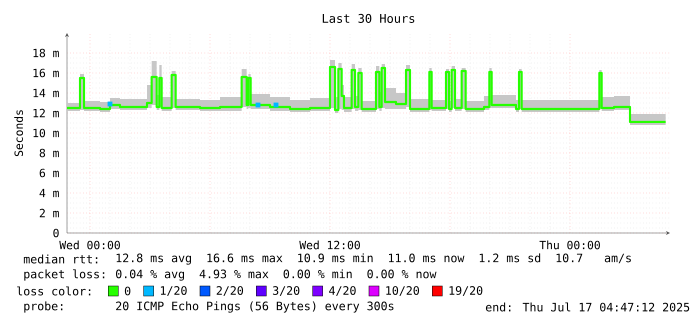  I want to click on y-tick-label: 18 m, so click(46, 53).